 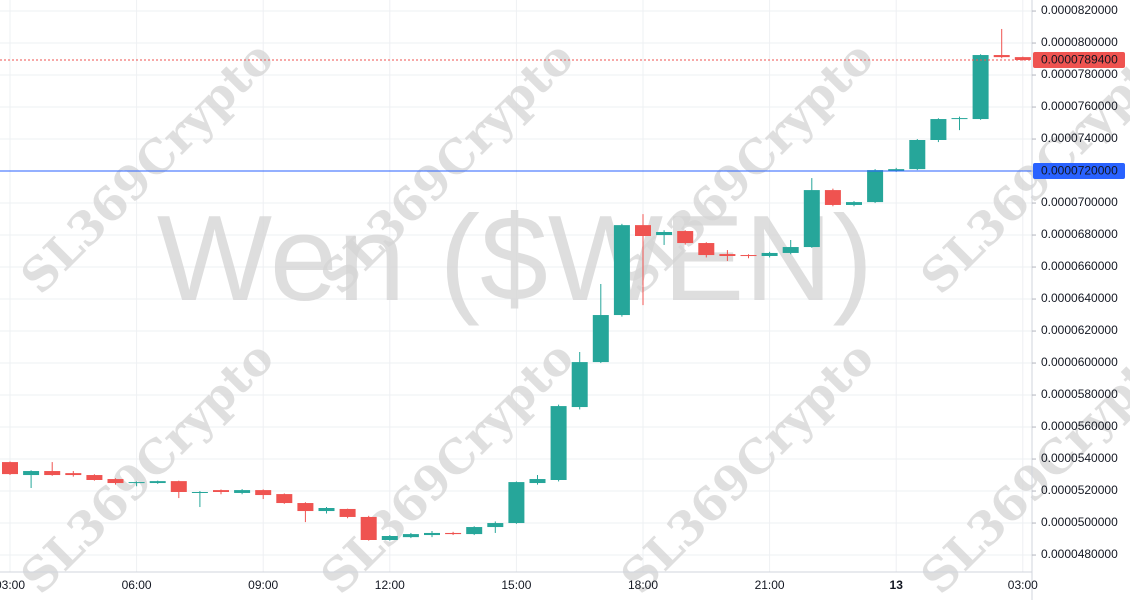 I want to click on y-tick-label: 0.0000600000, so click(x=1079, y=362).